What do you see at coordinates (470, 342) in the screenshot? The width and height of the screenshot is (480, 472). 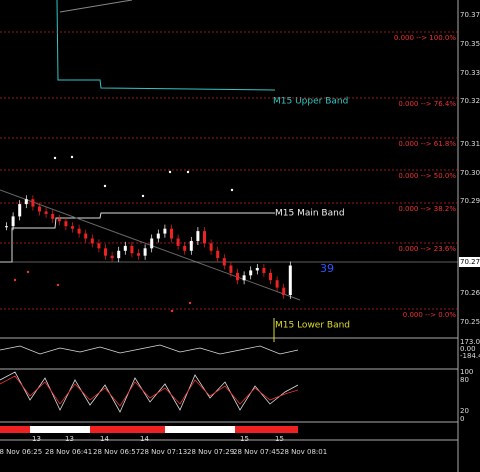 I see `indicator-label: 173.03` at bounding box center [470, 342].